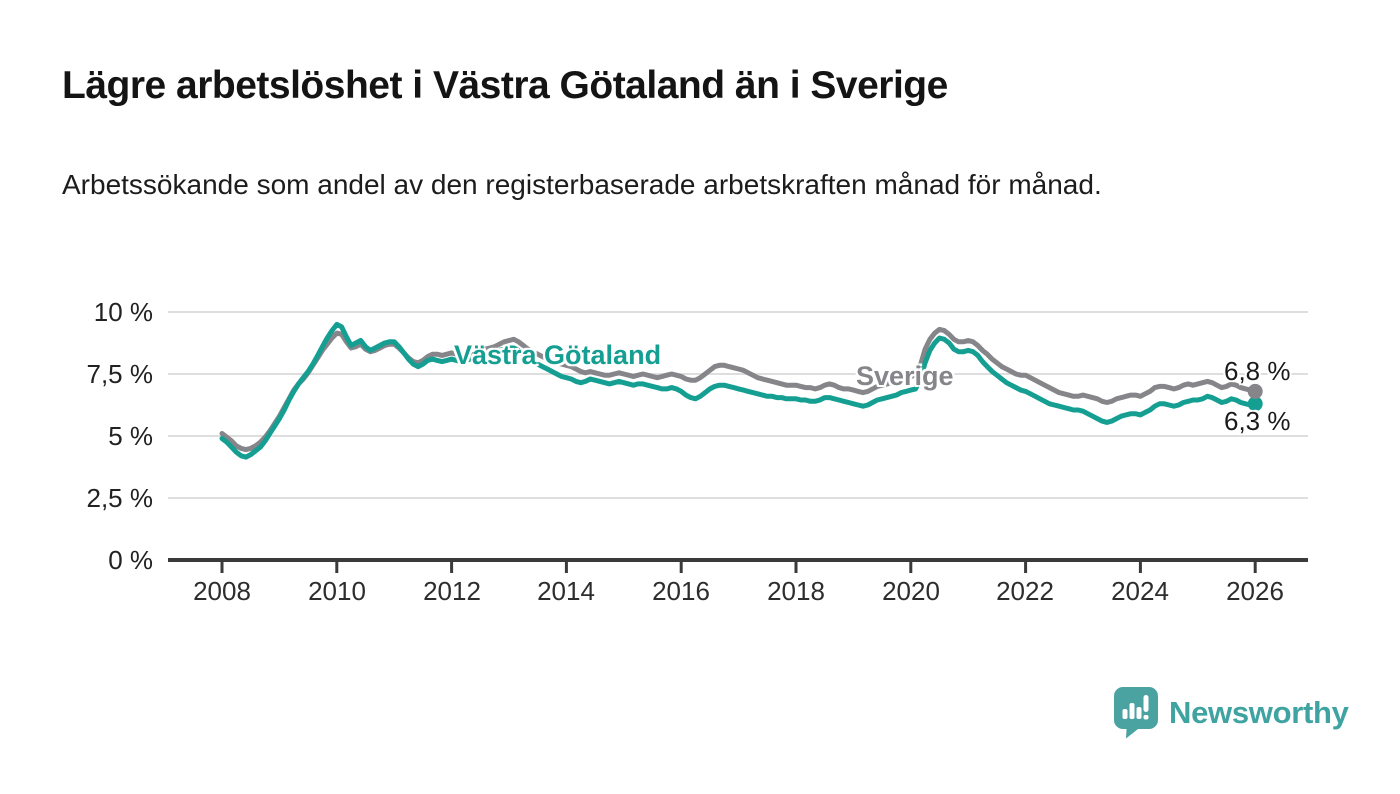  I want to click on x-tick-label-2020: 2020, so click(911, 591).